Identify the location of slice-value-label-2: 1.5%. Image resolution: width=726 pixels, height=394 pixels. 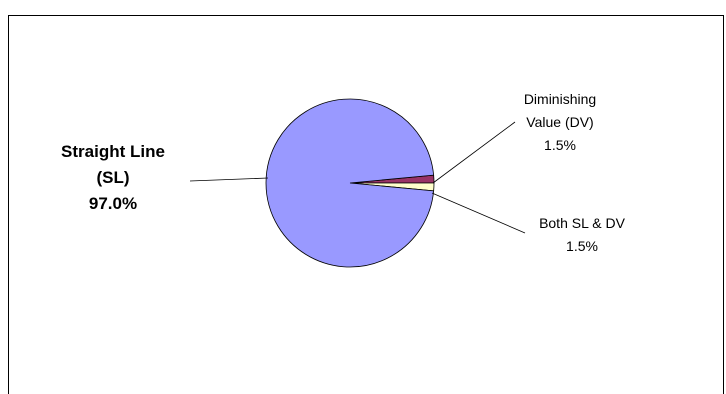
(582, 246).